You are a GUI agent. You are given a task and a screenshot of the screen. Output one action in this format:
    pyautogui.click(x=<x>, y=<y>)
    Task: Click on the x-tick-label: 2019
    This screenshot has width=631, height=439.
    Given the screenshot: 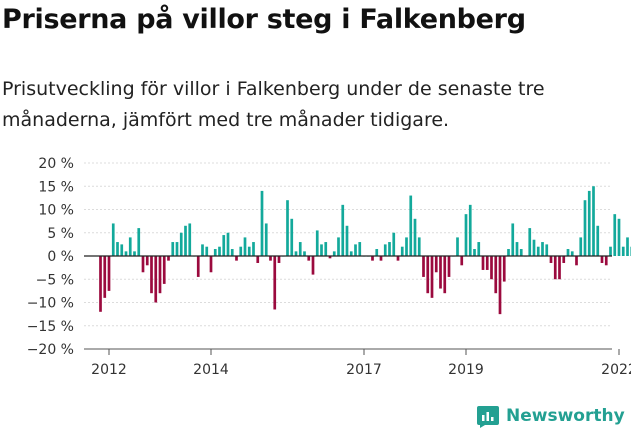 What is the action you would take?
    pyautogui.click(x=466, y=370)
    